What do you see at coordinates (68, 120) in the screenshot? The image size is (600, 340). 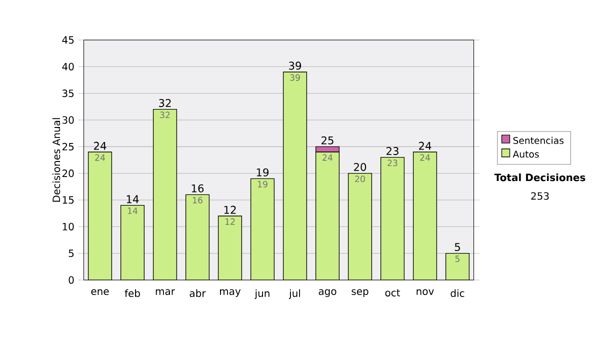 I see `y-tick-label: 30` at bounding box center [68, 120].